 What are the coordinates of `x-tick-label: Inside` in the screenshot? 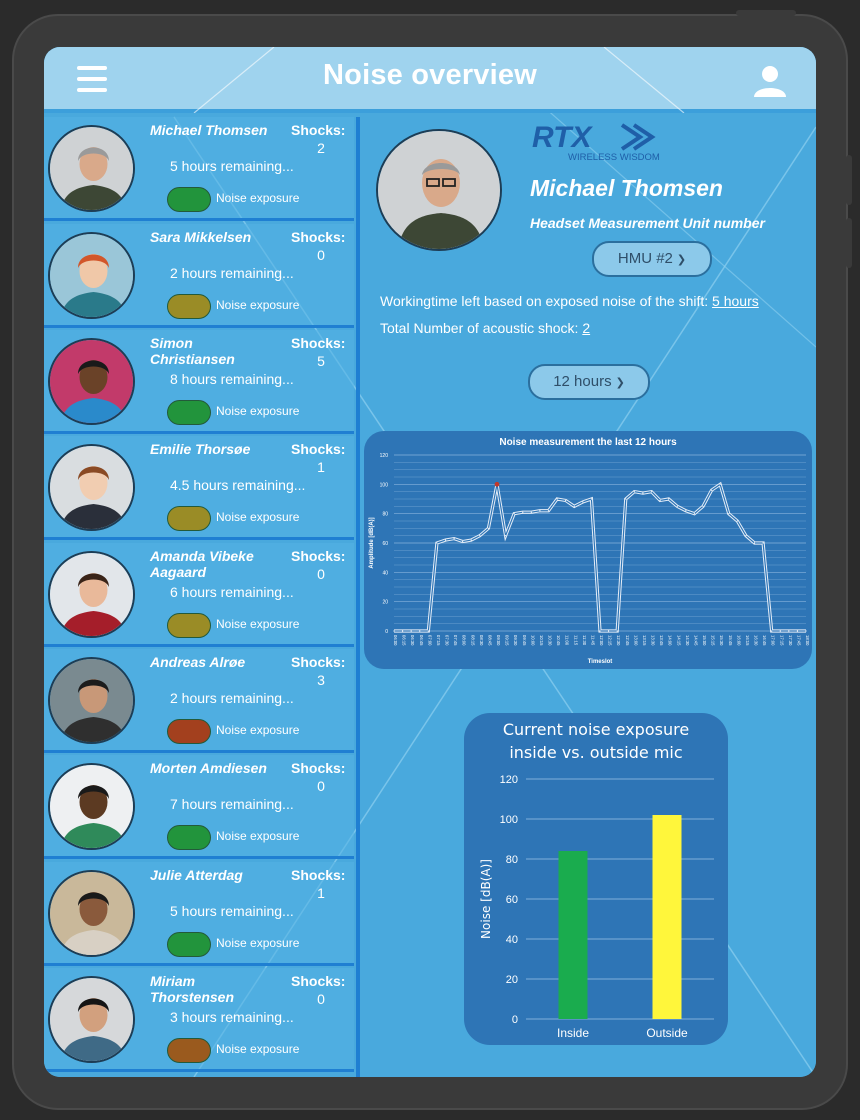 It's located at (573, 1033).